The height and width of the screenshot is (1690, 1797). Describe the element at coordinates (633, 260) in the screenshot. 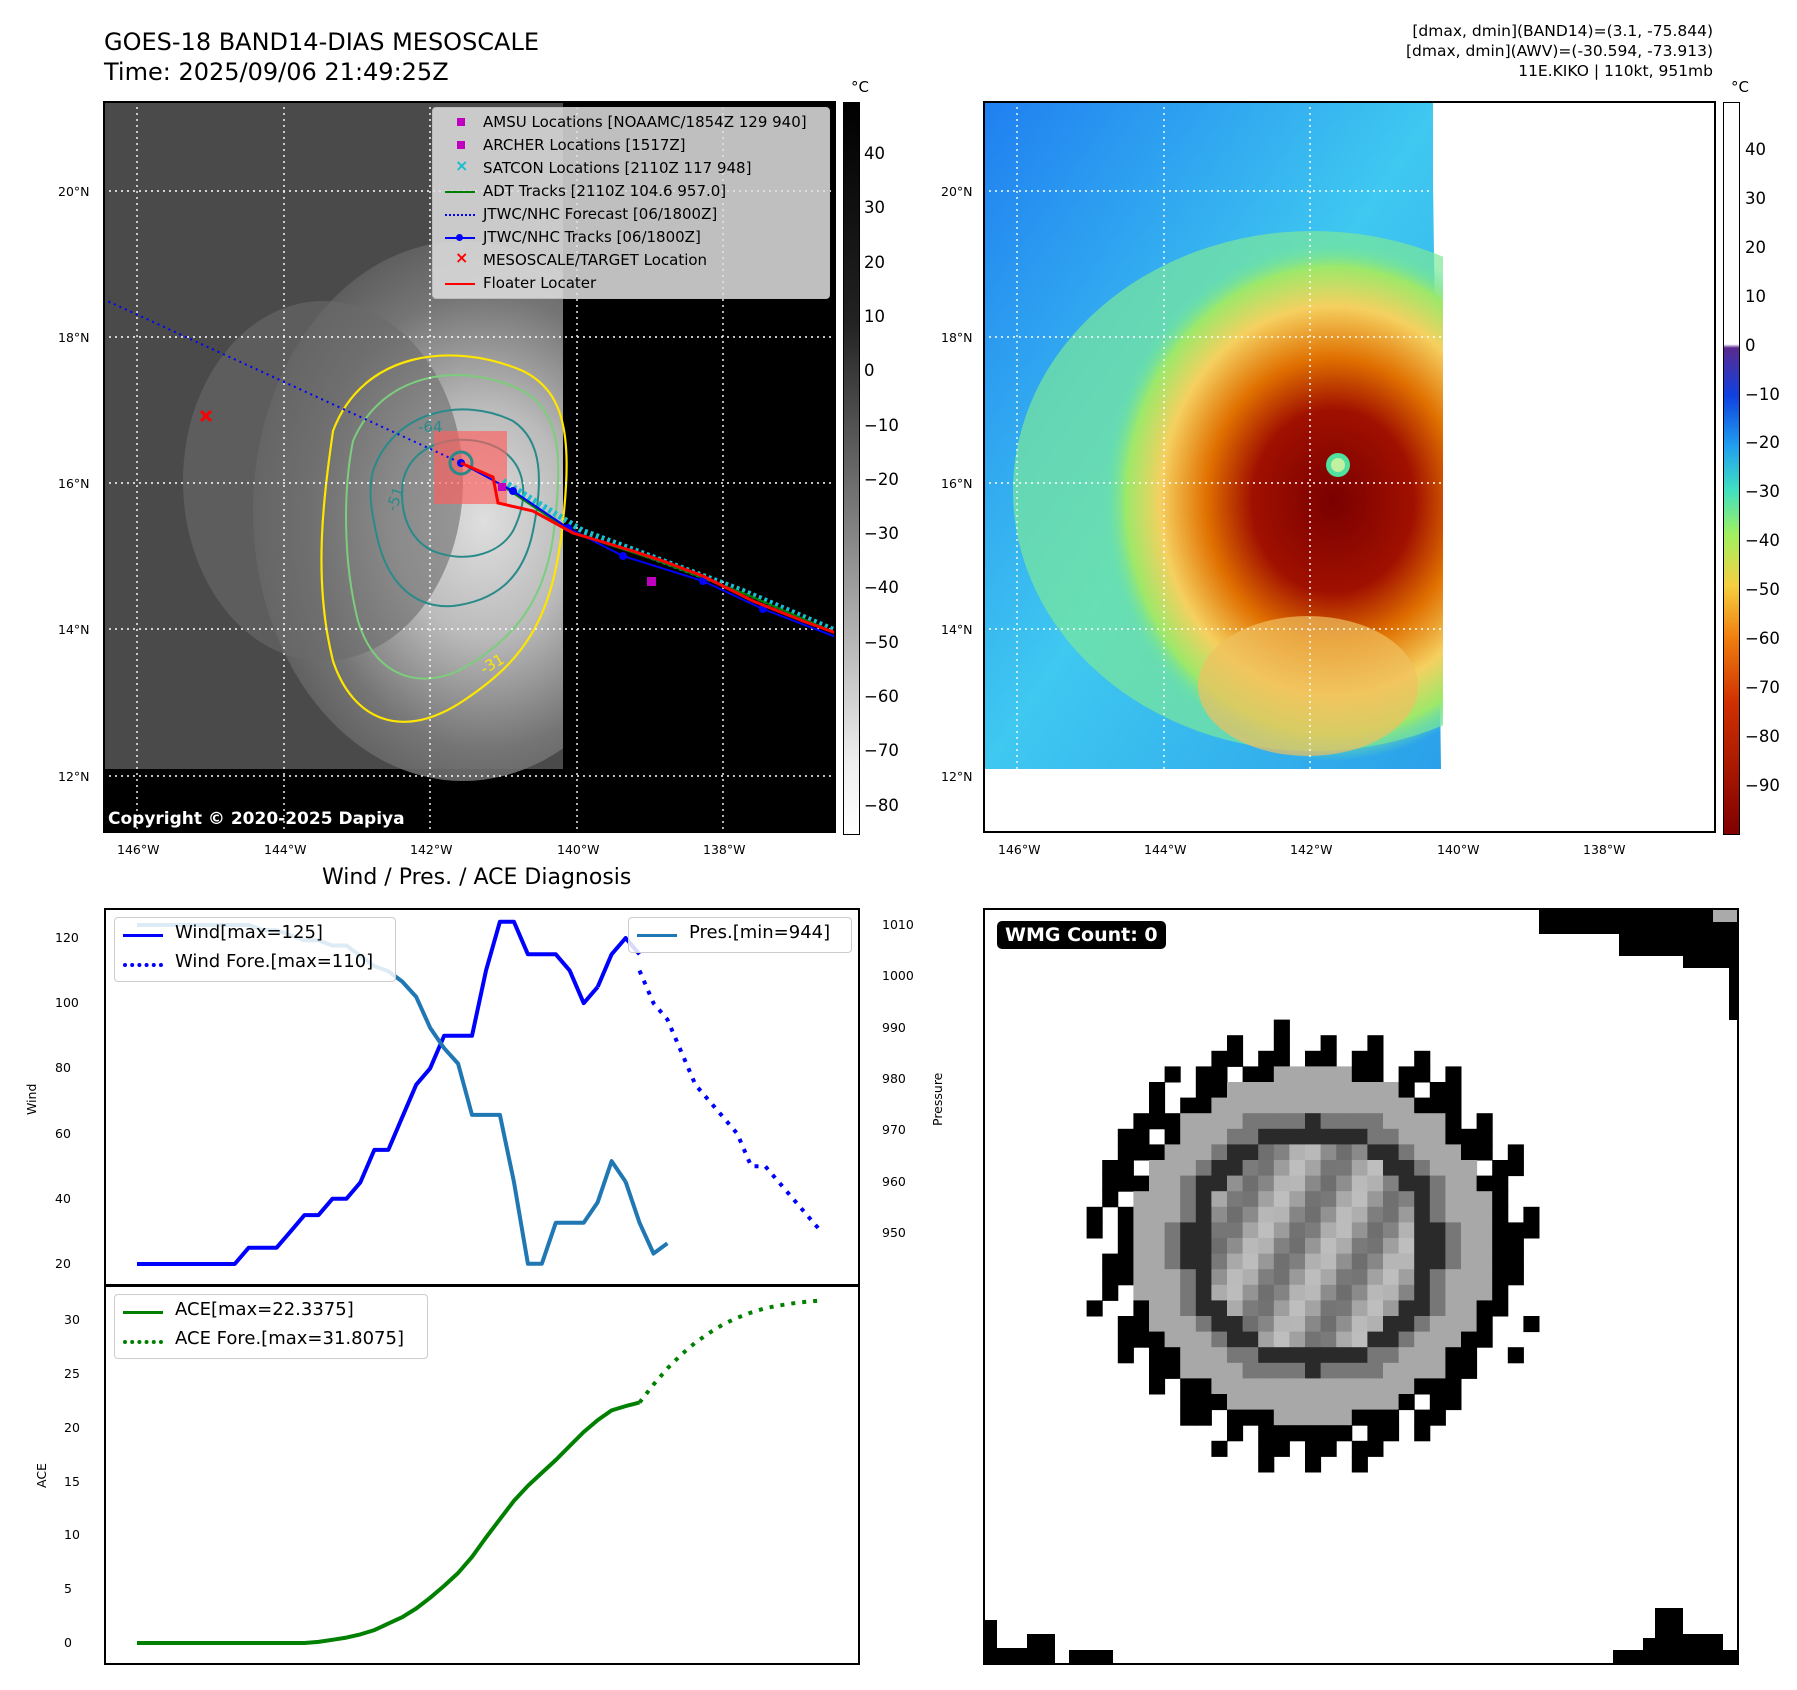

I see `legend-item-target: × MESOSCALE/TARGET Location` at that location.